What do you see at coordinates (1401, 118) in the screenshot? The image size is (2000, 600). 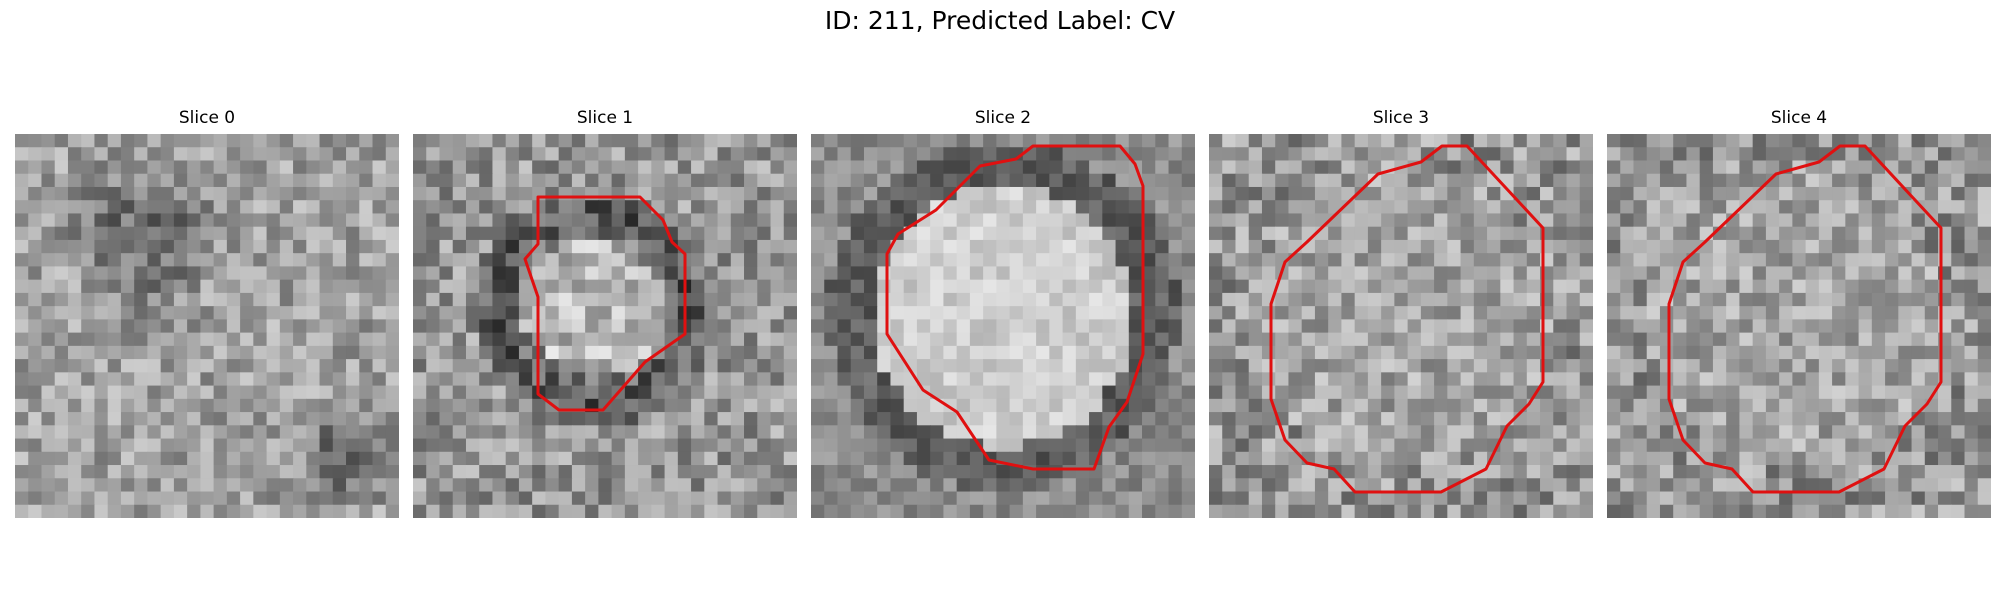 I see `panel-title-slice-3: Slice 3` at bounding box center [1401, 118].